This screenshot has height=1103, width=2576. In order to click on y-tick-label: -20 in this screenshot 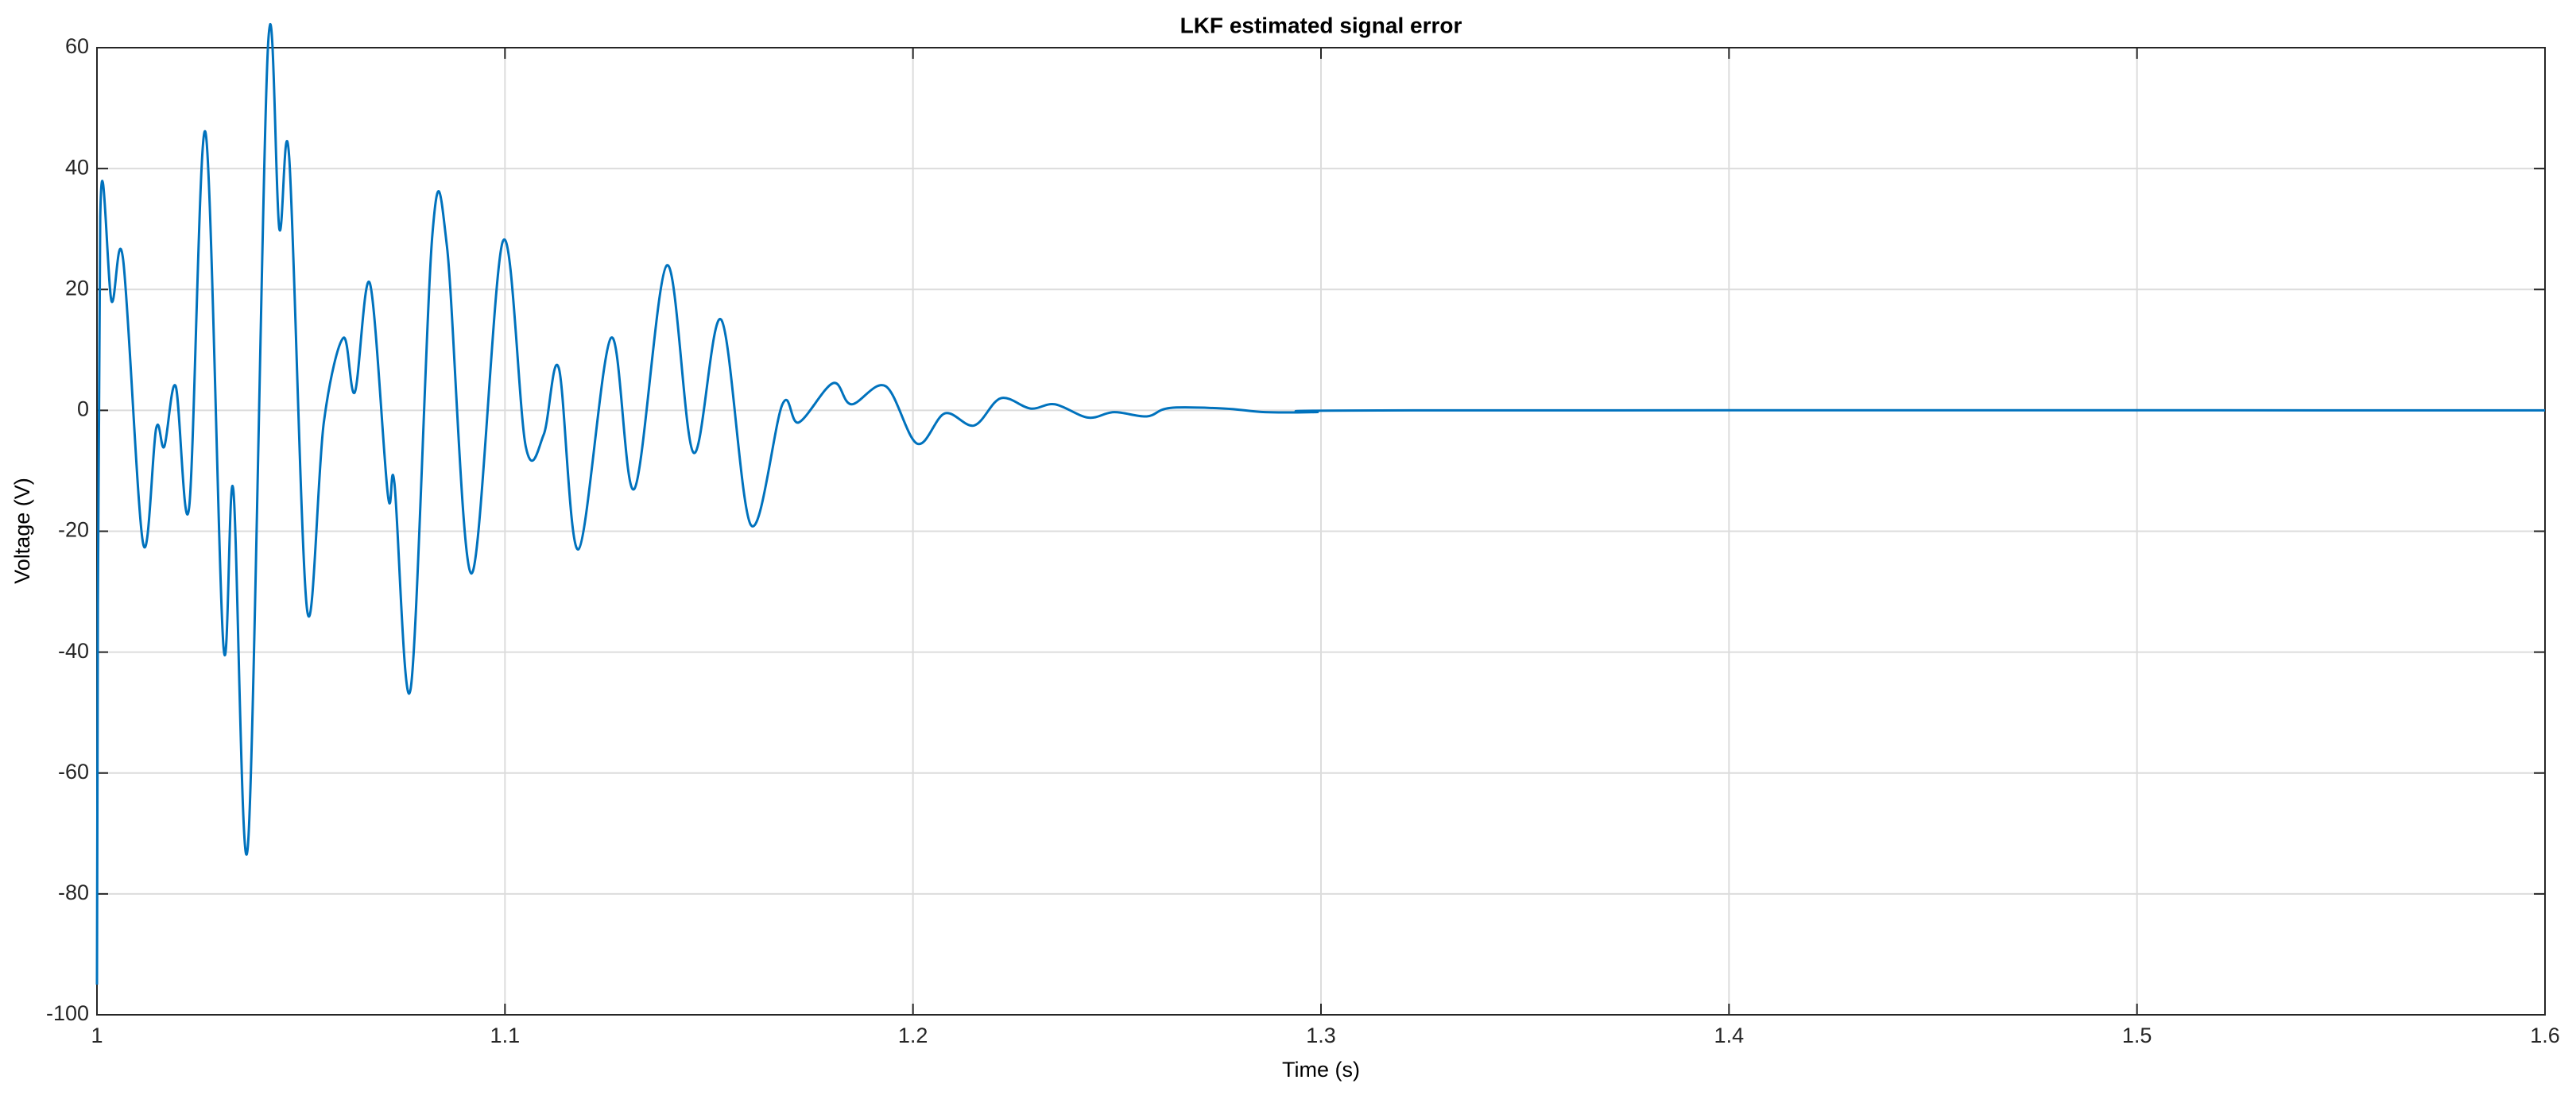, I will do `click(73, 530)`.